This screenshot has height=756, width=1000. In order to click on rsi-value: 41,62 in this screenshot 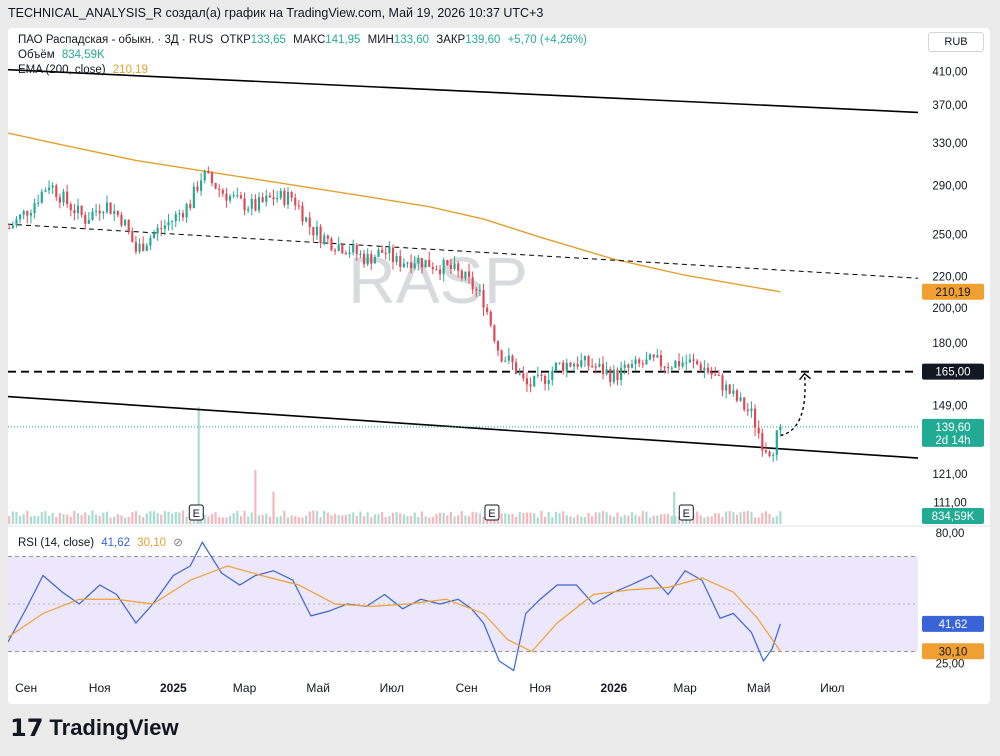, I will do `click(116, 543)`.